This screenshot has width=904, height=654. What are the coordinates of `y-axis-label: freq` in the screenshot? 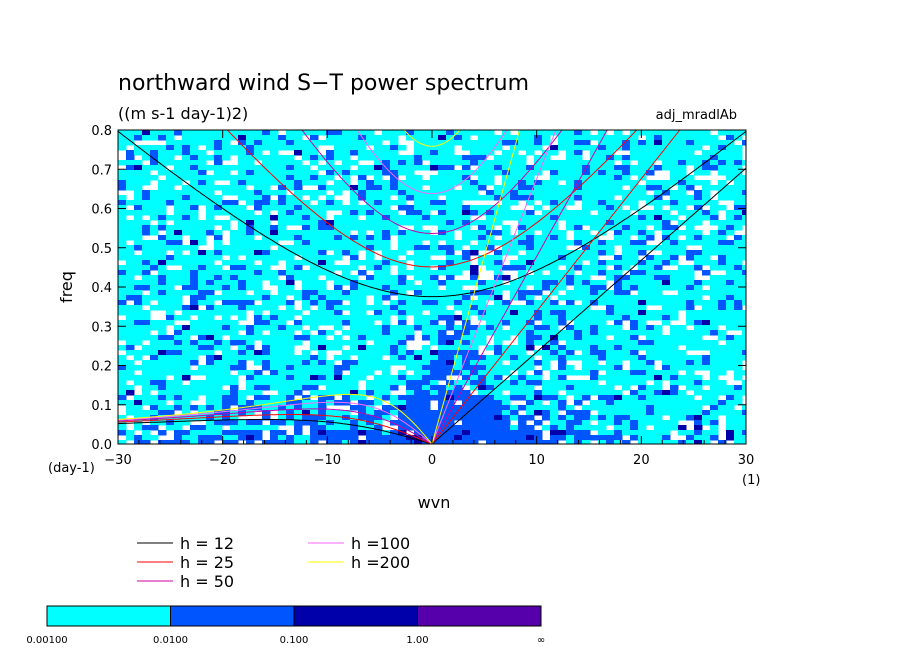 It's located at (66, 287).